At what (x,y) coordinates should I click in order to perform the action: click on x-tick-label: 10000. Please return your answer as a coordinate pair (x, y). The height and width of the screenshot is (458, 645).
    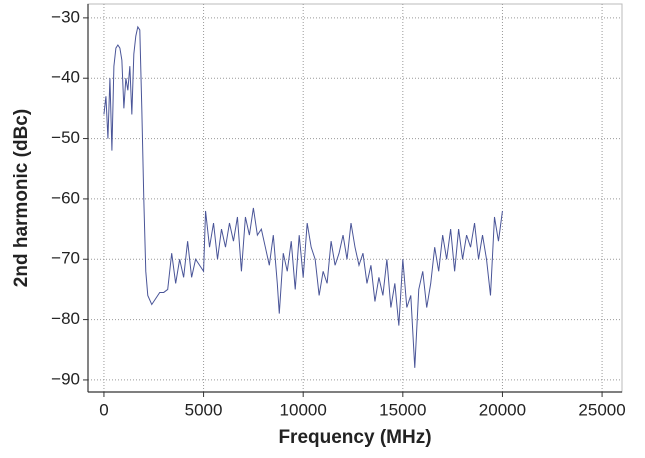
    Looking at the image, I should click on (303, 409).